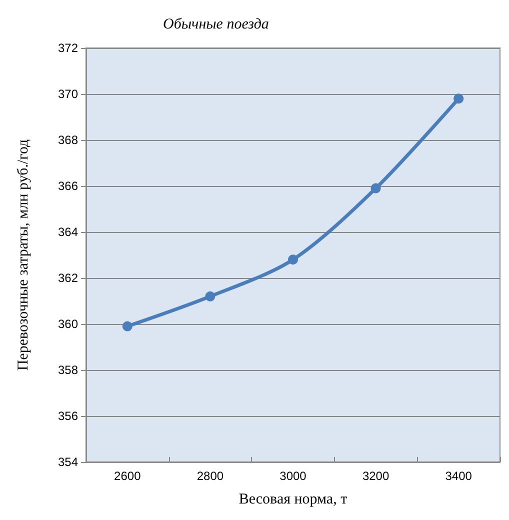  I want to click on x-tick-label: 2600, so click(128, 476).